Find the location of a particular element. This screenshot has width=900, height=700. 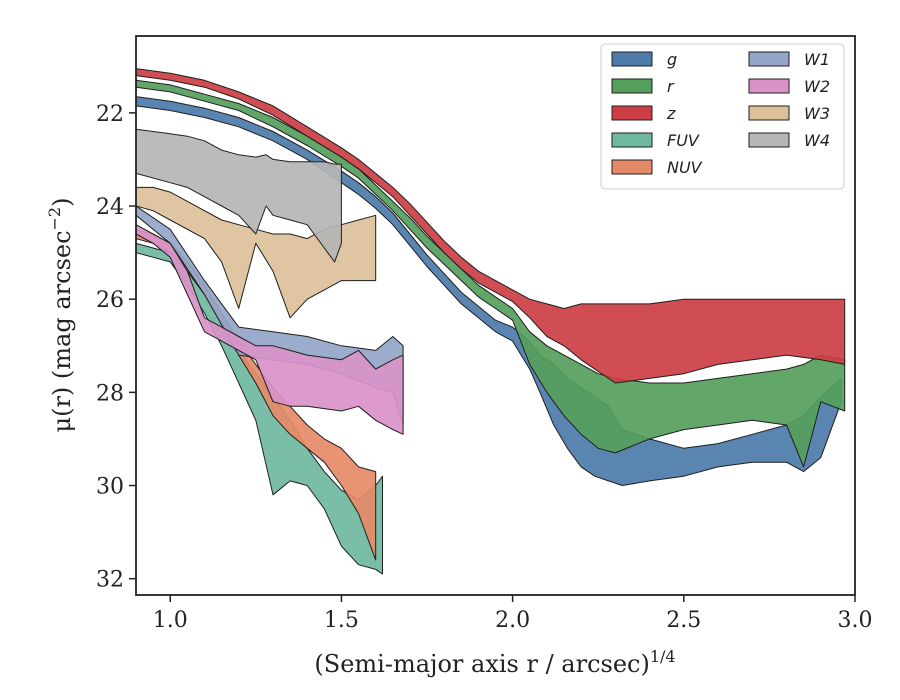

y-tick-label: 24 is located at coordinates (110, 207).